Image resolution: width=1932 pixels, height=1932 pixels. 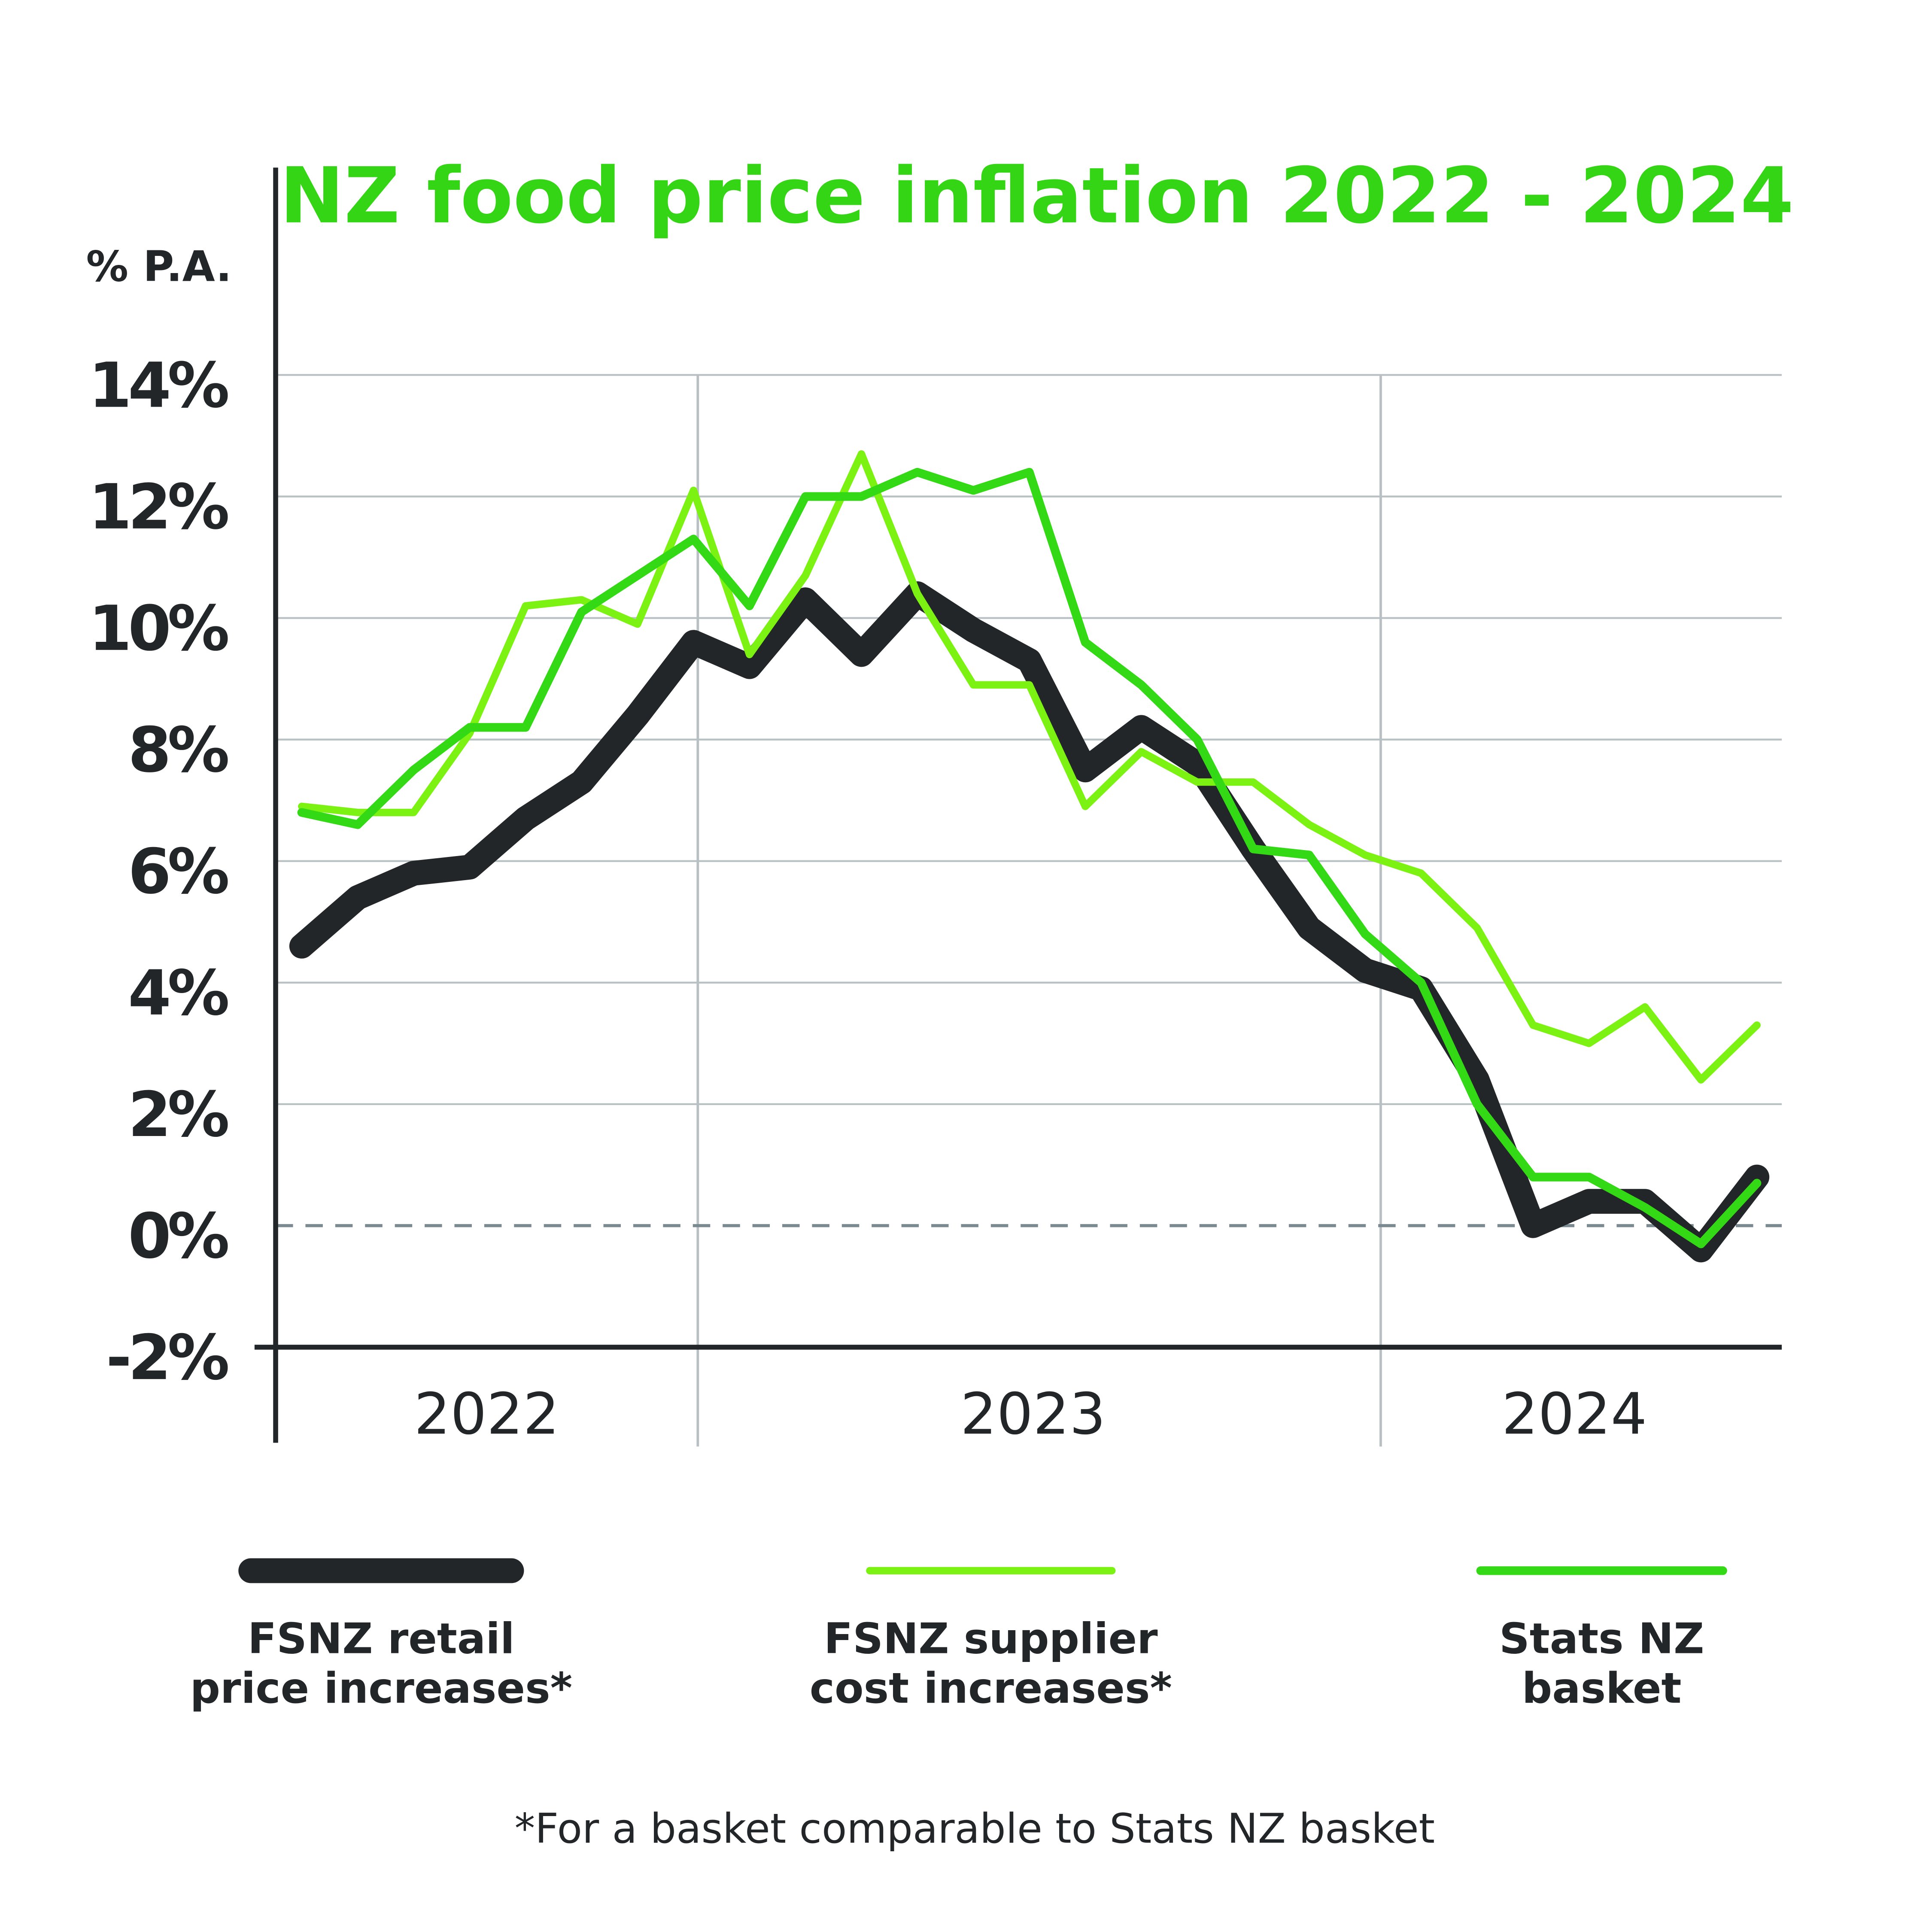 I want to click on legend-label: FSNZ retail price increases*, so click(x=381, y=1664).